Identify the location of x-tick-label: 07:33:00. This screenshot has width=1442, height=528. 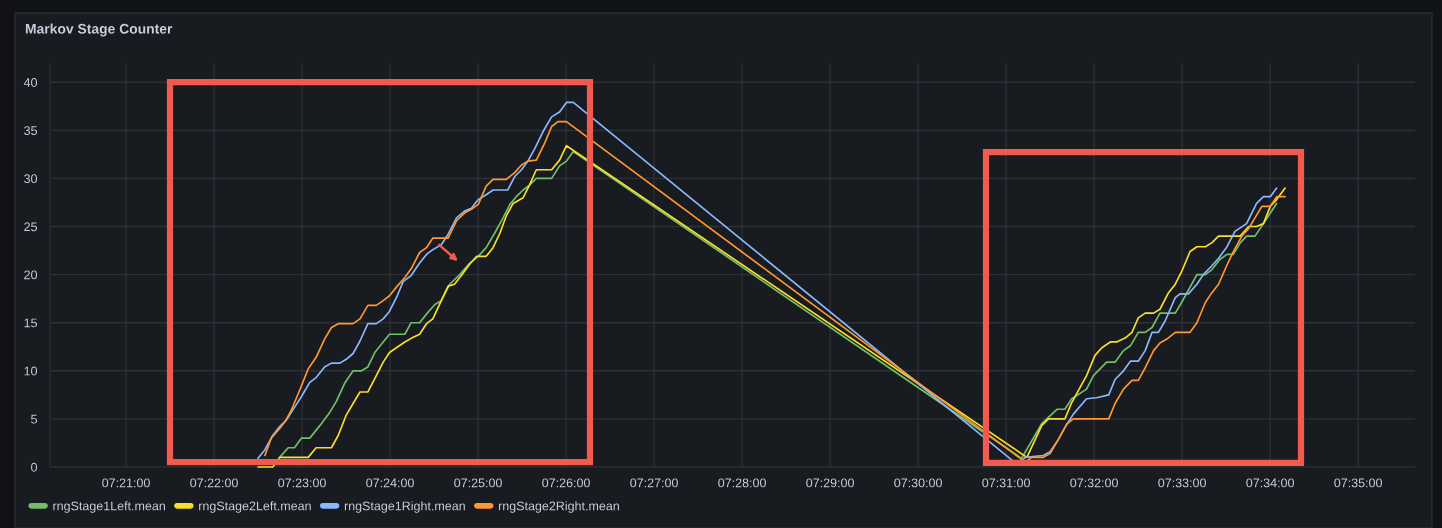
(1182, 483).